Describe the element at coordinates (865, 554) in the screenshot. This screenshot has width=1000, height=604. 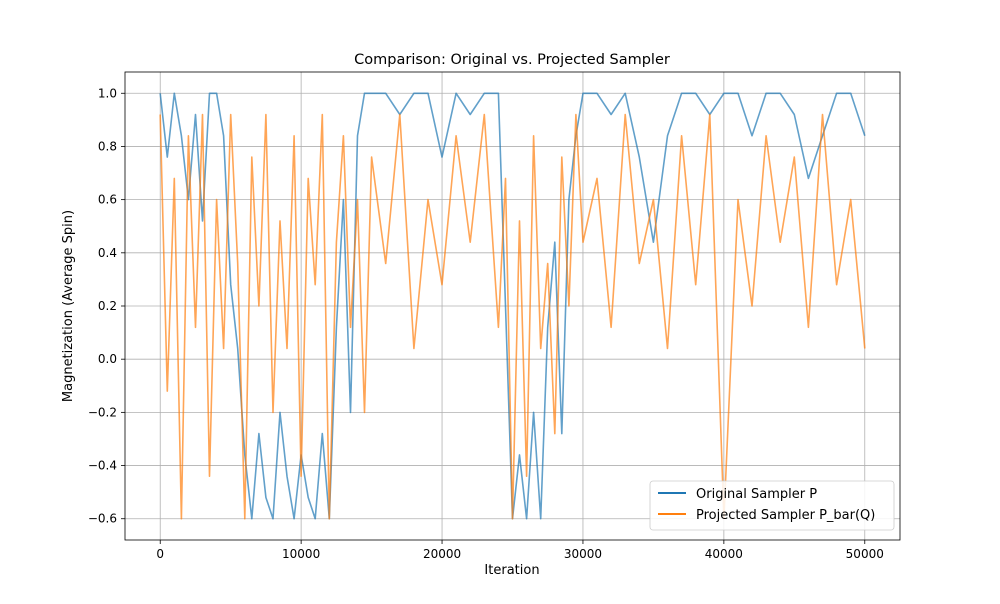
I see `x-tick-label: 50000` at that location.